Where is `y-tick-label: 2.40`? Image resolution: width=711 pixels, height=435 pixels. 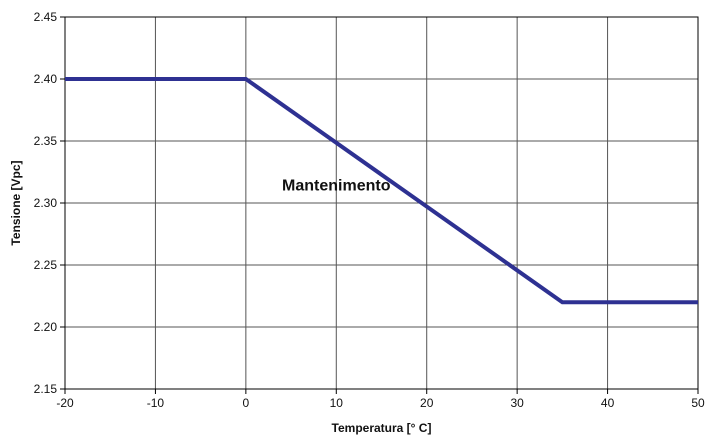
y-tick-label: 2.40 is located at coordinates (46, 79).